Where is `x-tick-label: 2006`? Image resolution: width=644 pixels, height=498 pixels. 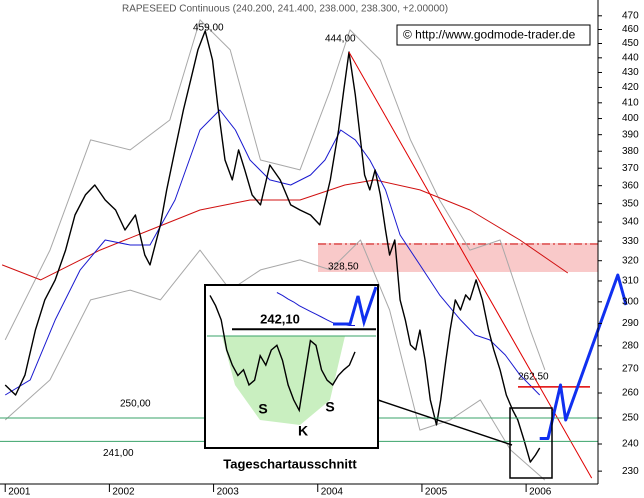 x-tick-label: 2006 is located at coordinates (540, 492).